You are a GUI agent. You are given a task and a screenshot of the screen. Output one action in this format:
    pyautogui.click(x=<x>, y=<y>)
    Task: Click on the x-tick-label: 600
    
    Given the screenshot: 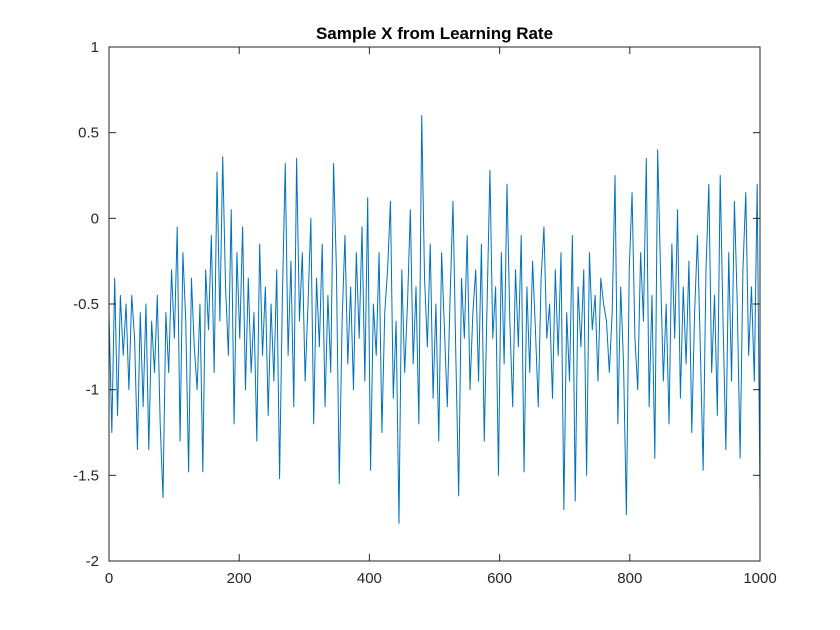 What is the action you would take?
    pyautogui.click(x=499, y=578)
    